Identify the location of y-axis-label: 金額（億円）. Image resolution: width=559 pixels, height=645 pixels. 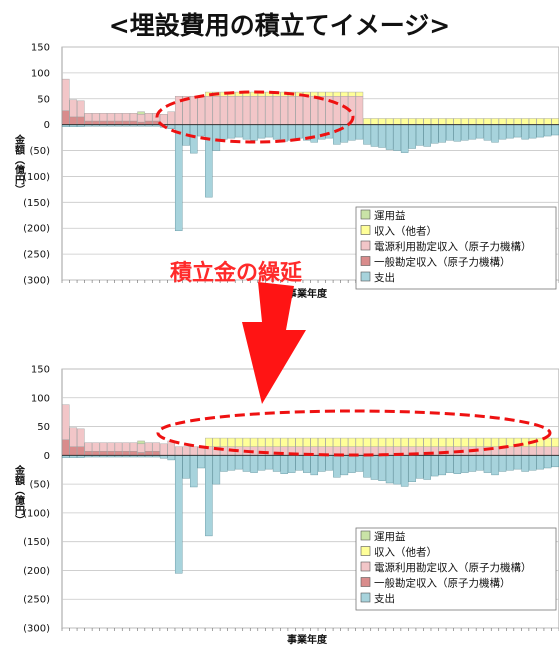
(19, 163).